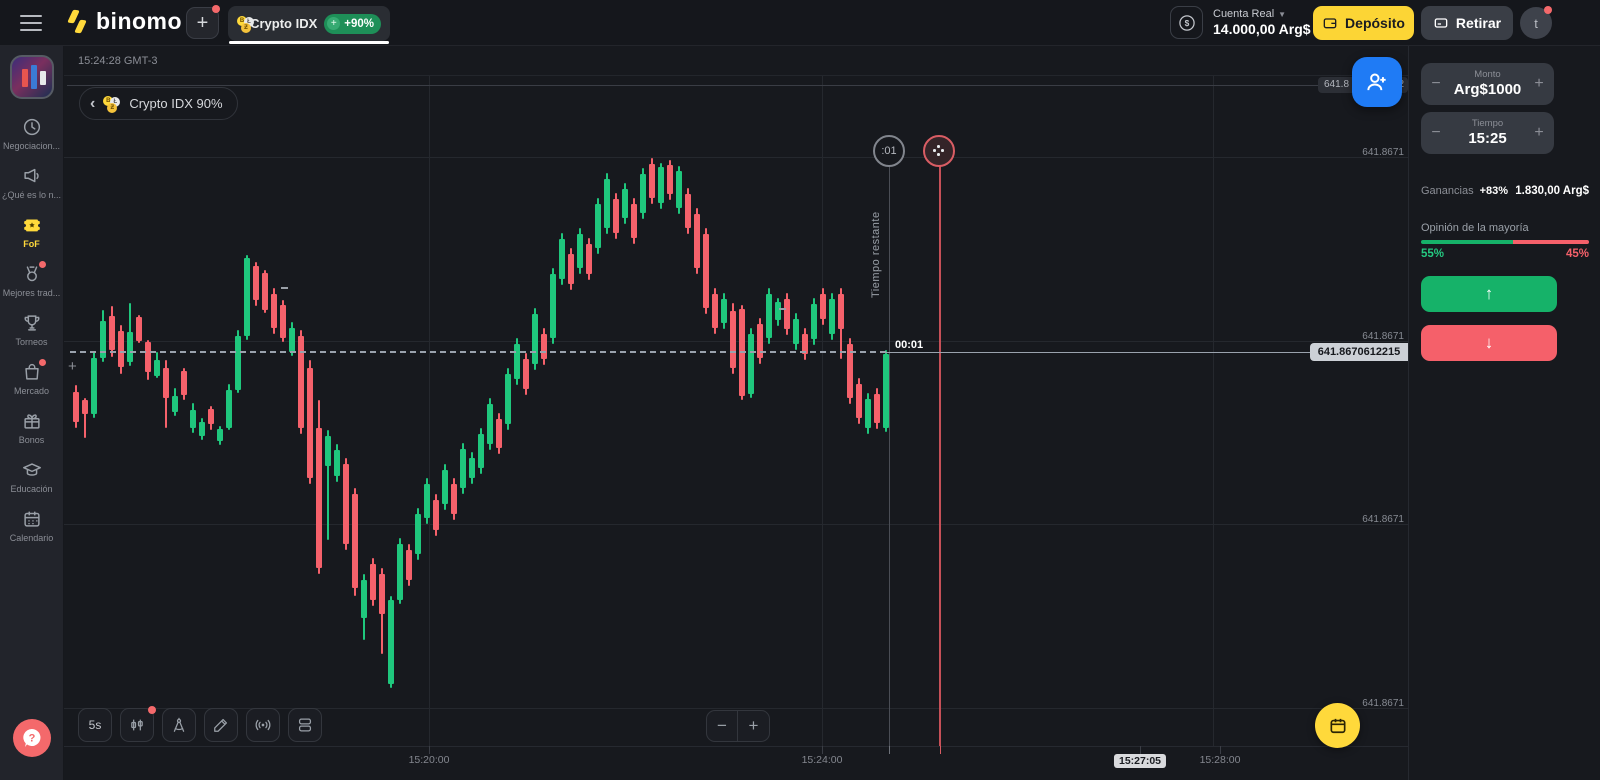 The height and width of the screenshot is (780, 1600). I want to click on time-axis-label: 15:28:00, so click(1220, 760).